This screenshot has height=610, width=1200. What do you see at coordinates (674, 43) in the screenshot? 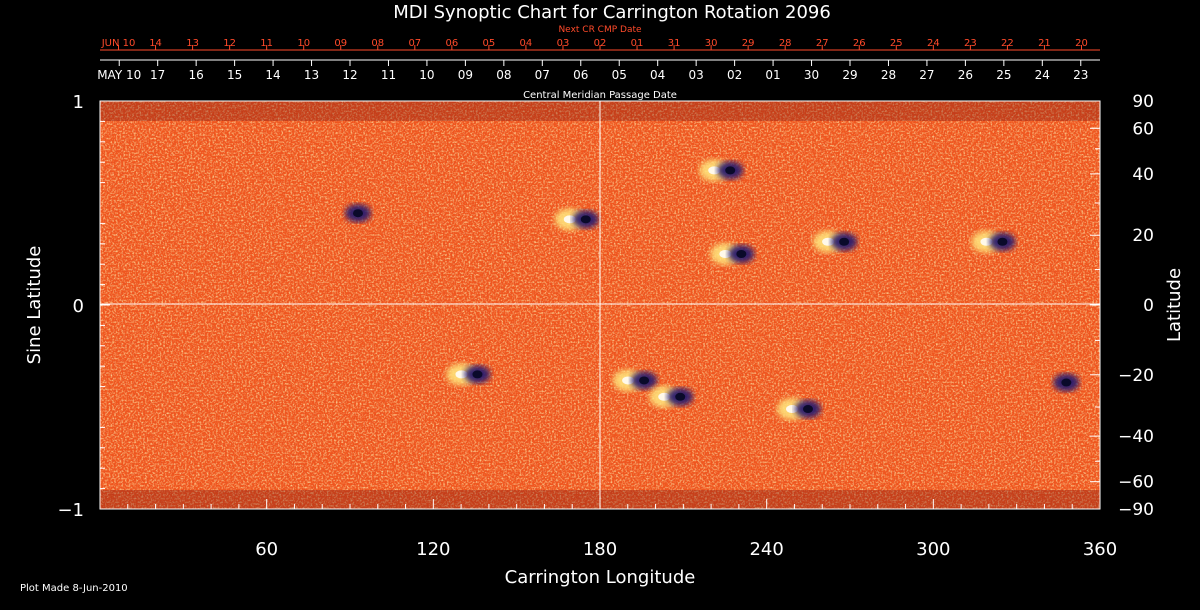
I see `red-date-label: 31` at bounding box center [674, 43].